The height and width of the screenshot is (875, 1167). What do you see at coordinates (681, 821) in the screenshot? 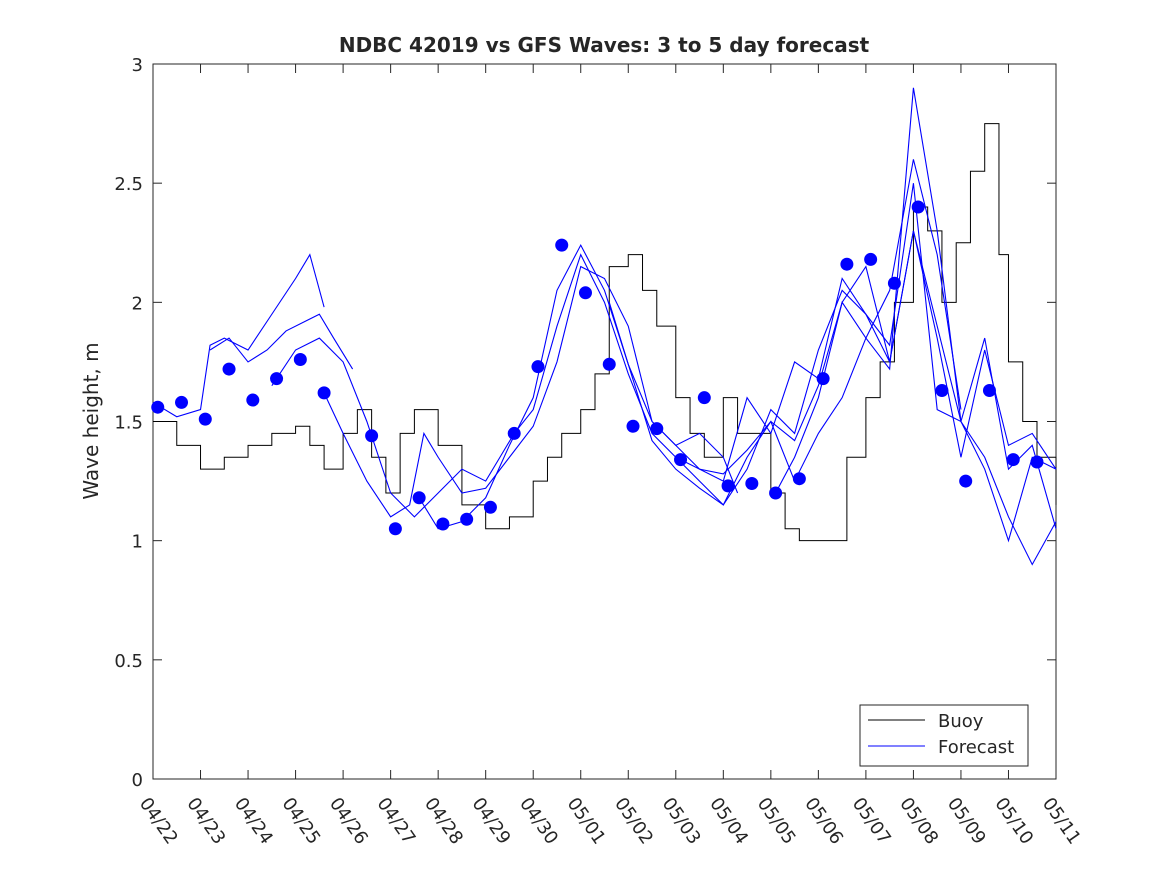
I see `x-tick-label: 05/03` at bounding box center [681, 821].